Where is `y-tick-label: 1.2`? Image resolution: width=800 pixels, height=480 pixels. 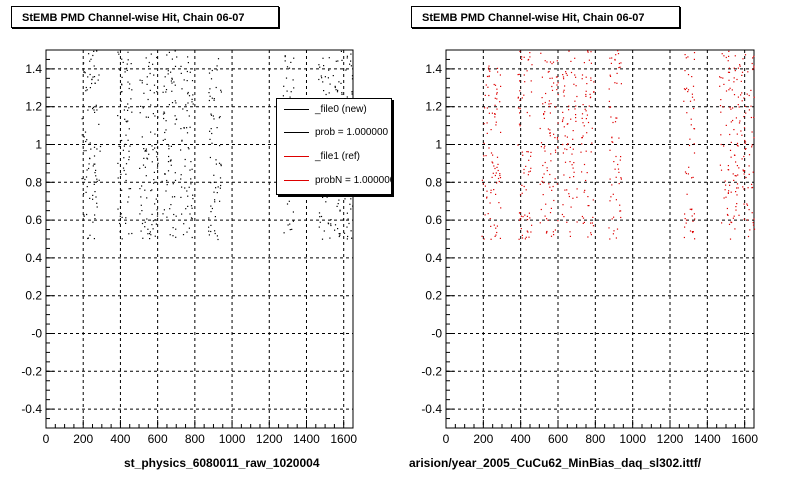 y-tick-label: 1.2 is located at coordinates (433, 107).